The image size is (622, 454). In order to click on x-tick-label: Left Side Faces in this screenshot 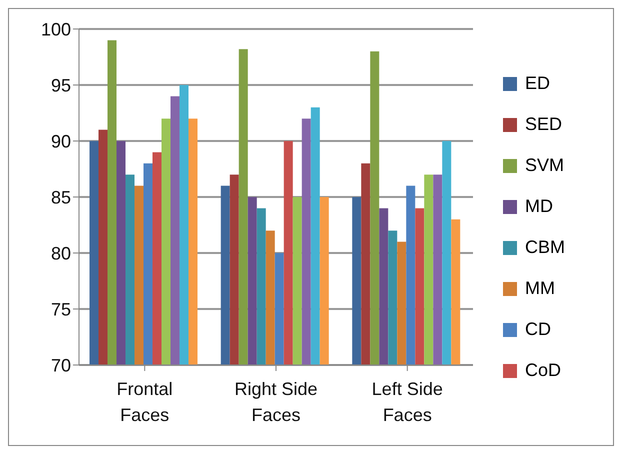, I will do `click(407, 402)`.